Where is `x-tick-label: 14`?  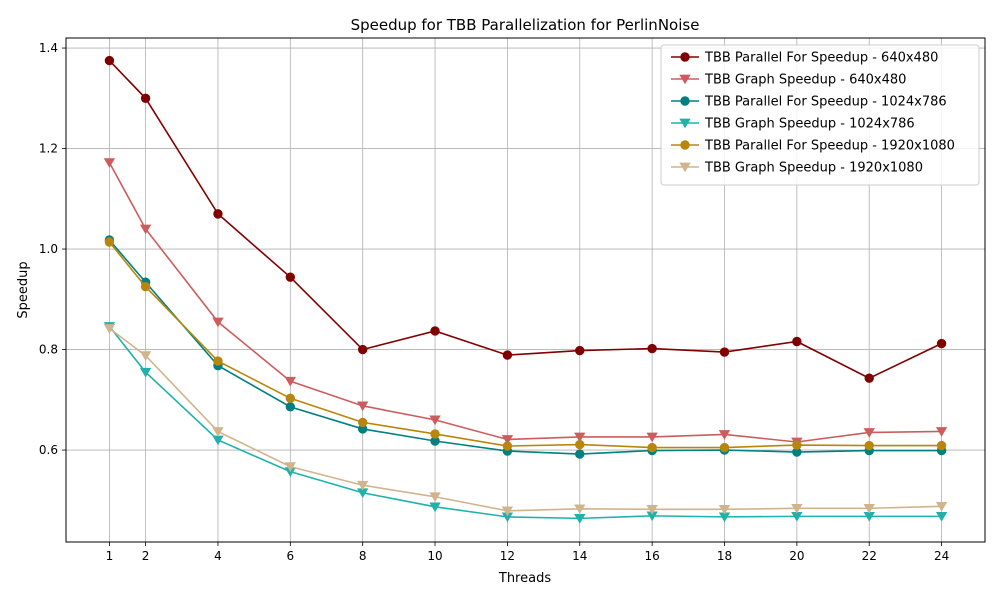 x-tick-label: 14 is located at coordinates (579, 556).